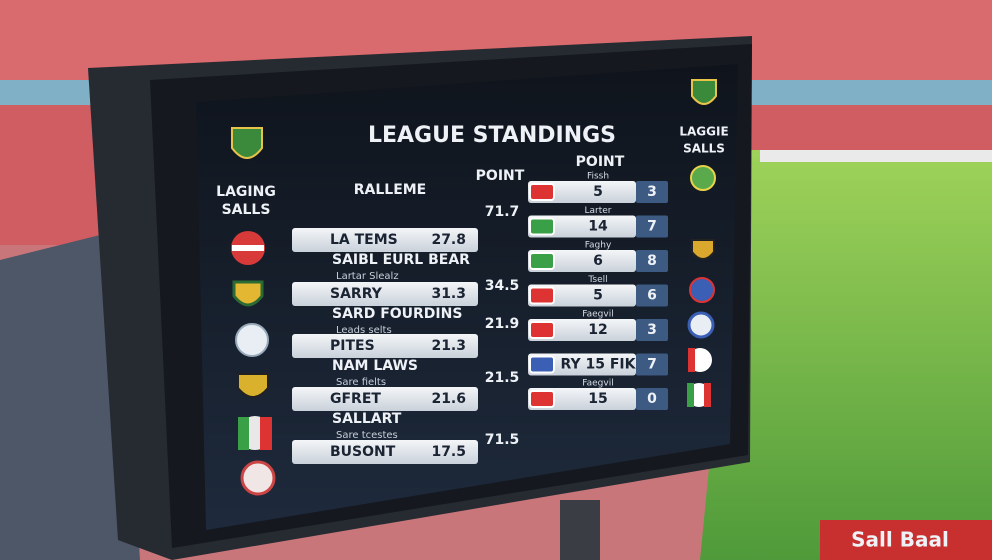 This screenshot has width=992, height=560. I want to click on mid-point: 71.7, so click(502, 212).